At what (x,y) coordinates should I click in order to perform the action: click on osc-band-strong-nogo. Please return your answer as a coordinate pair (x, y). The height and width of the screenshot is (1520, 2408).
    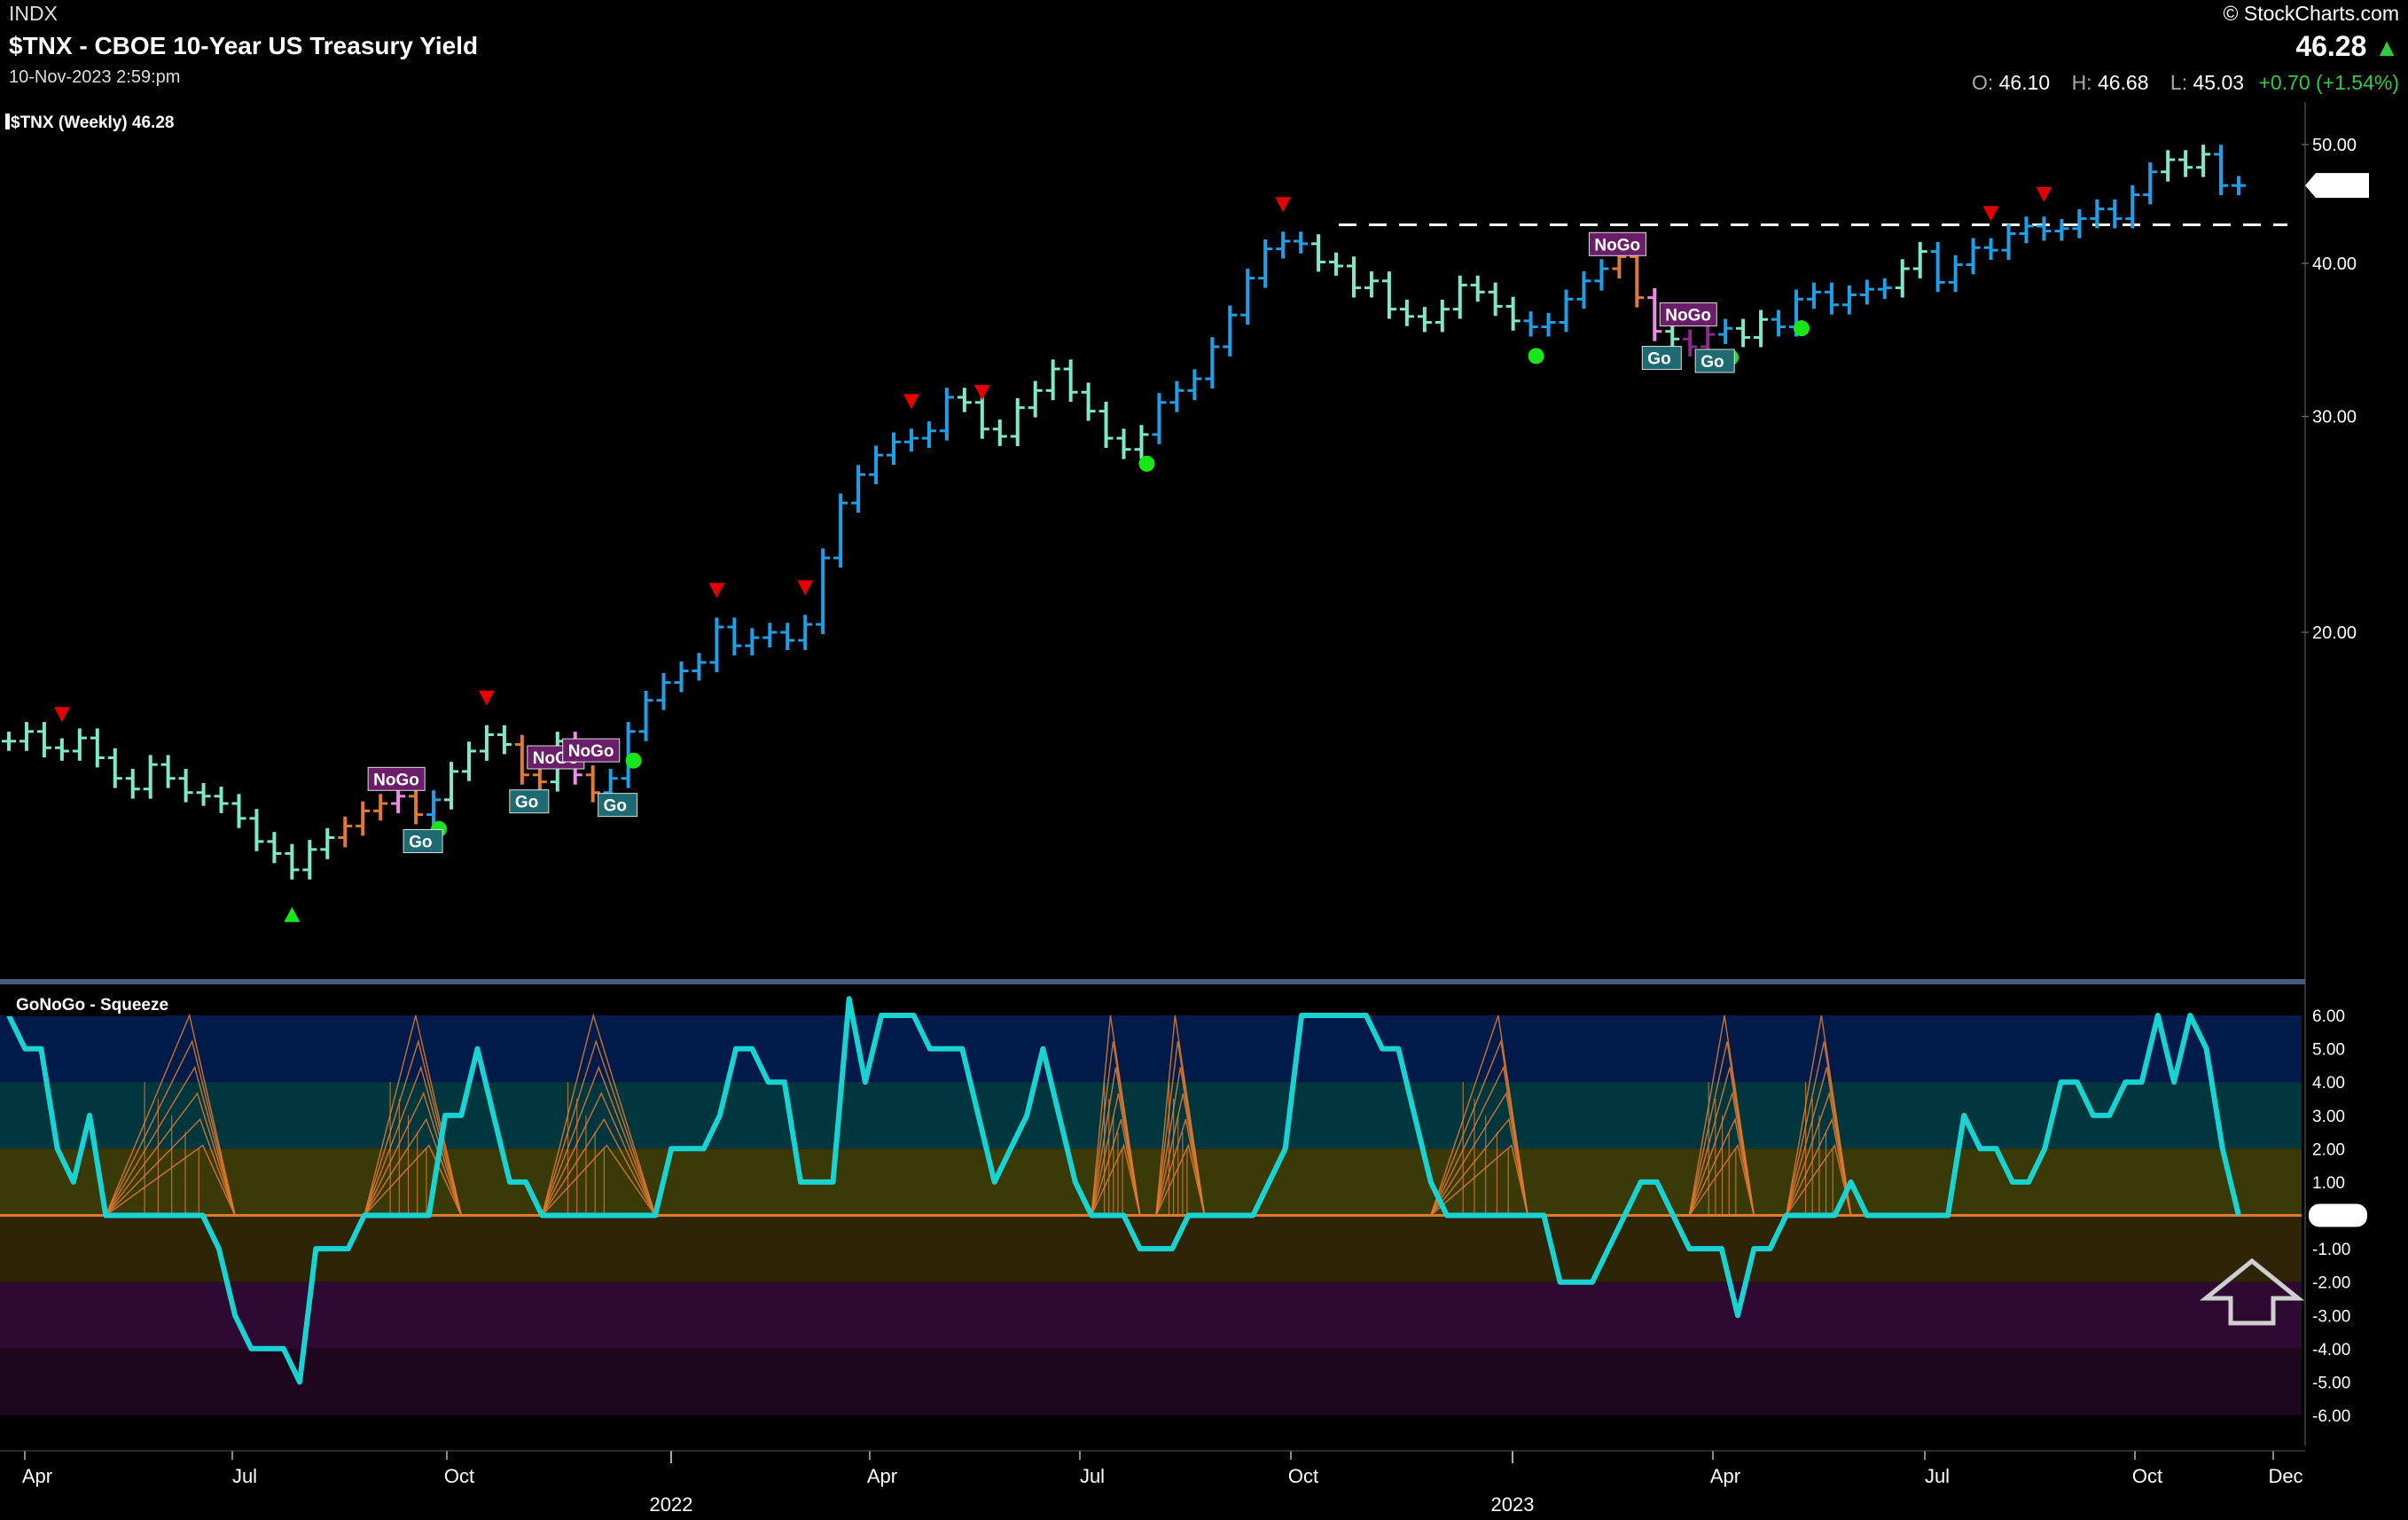
    Looking at the image, I should click on (1151, 1381).